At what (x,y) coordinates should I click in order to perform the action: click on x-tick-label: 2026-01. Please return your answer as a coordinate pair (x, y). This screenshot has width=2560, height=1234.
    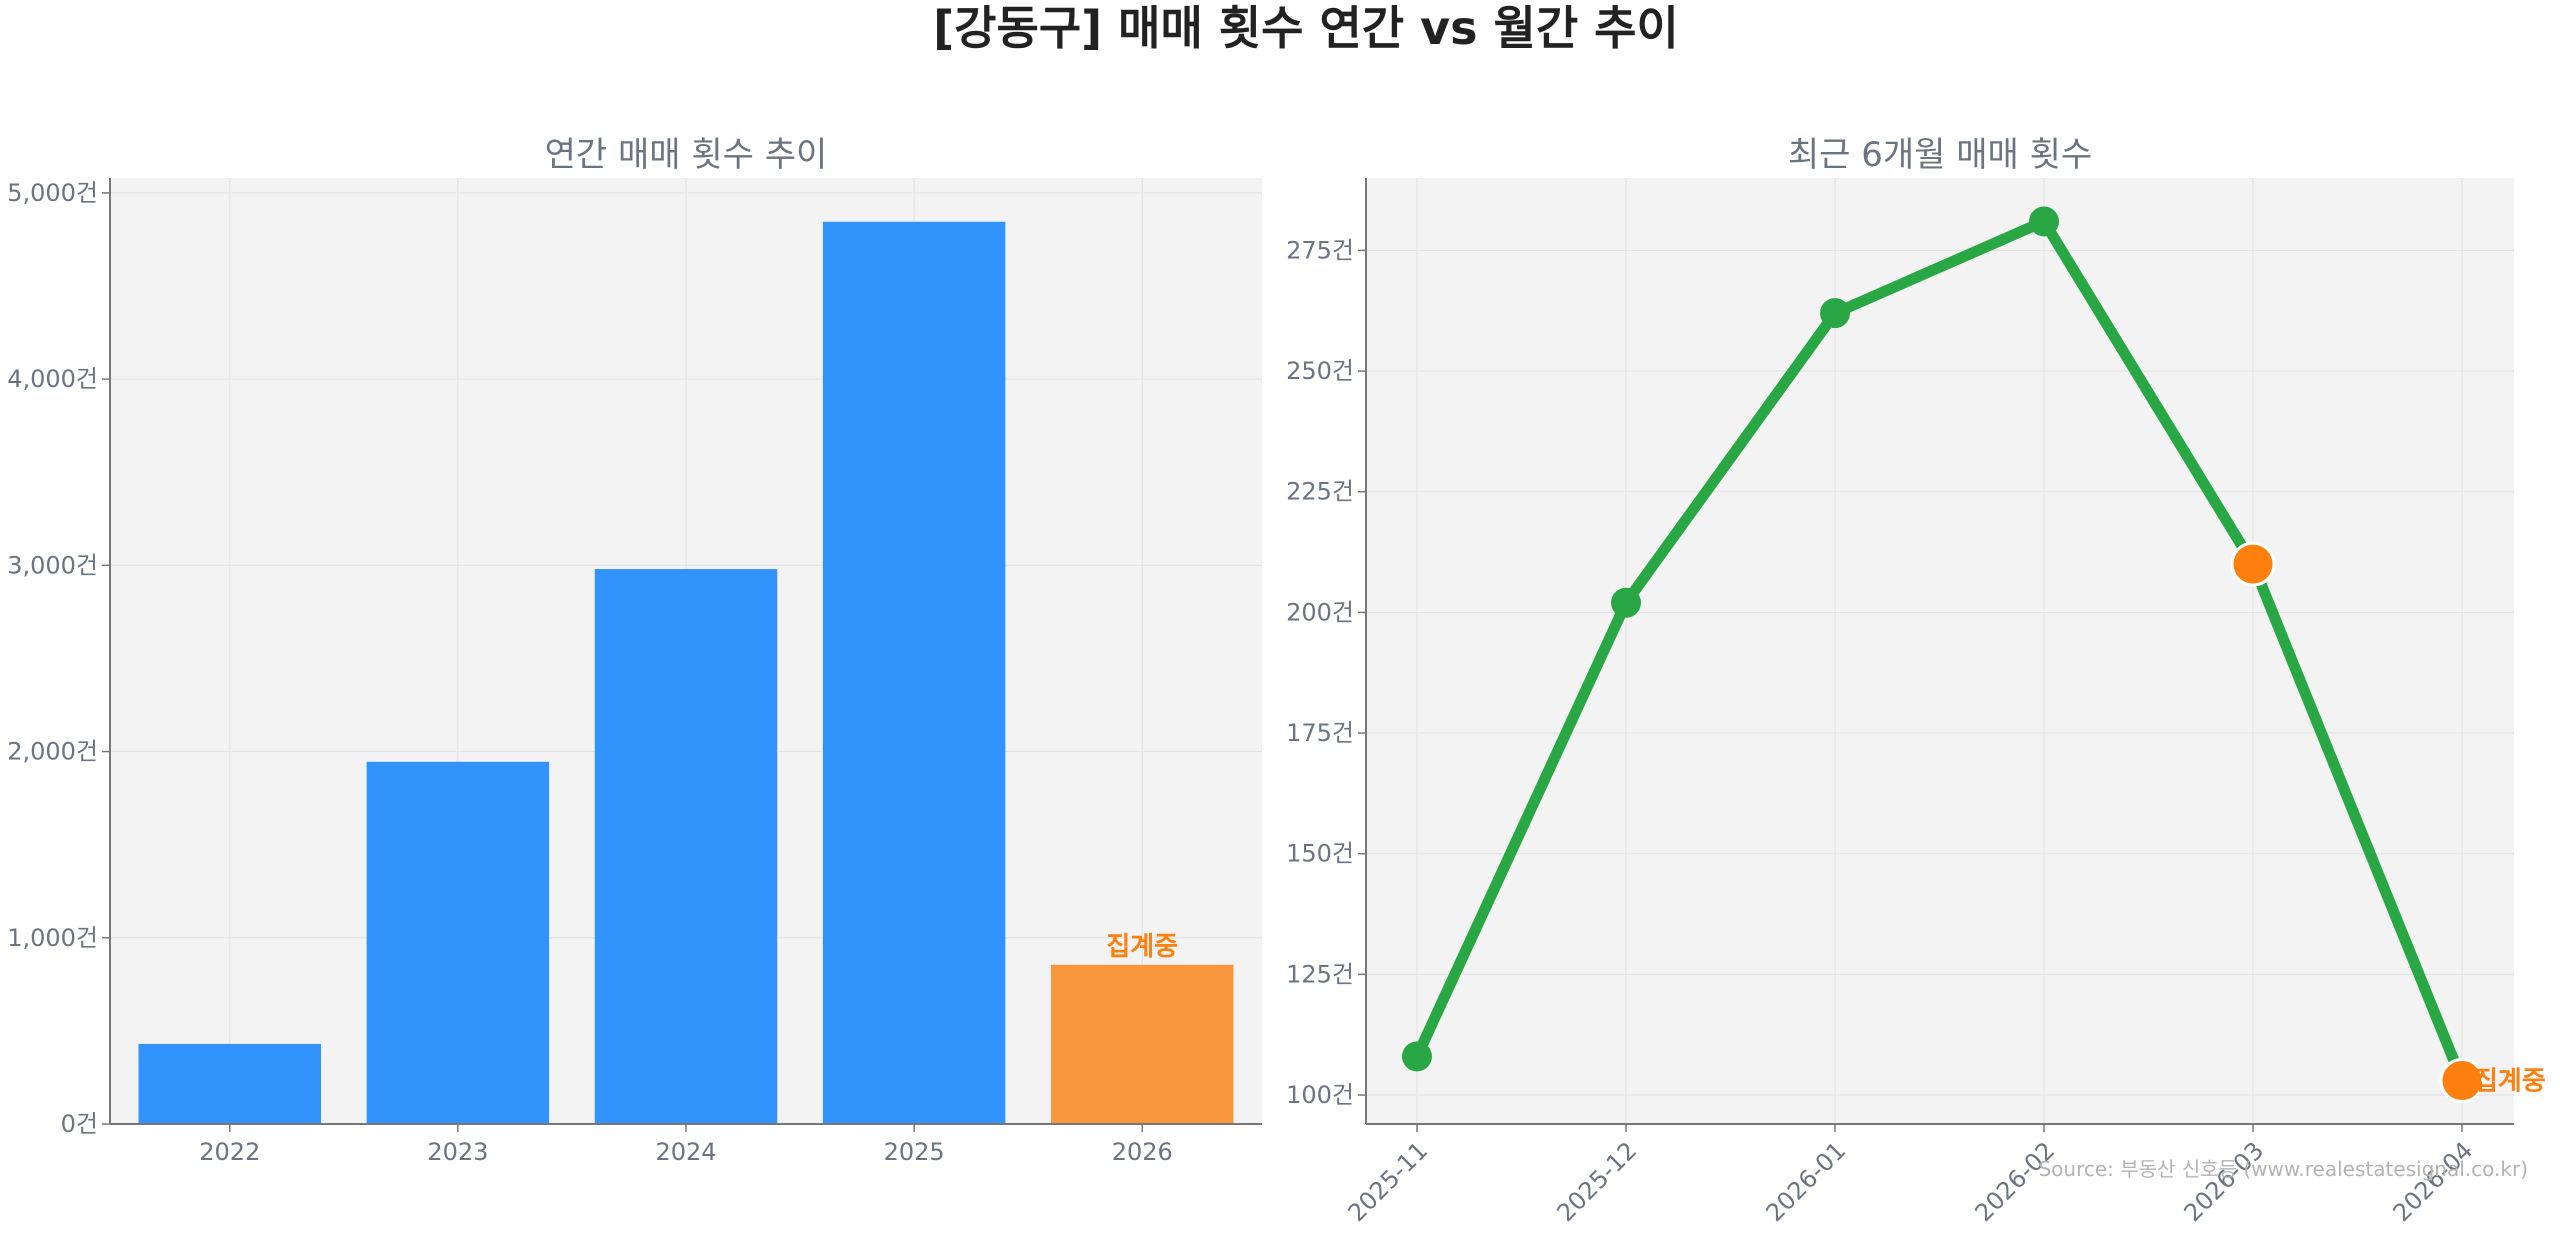
    Looking at the image, I should click on (1806, 1181).